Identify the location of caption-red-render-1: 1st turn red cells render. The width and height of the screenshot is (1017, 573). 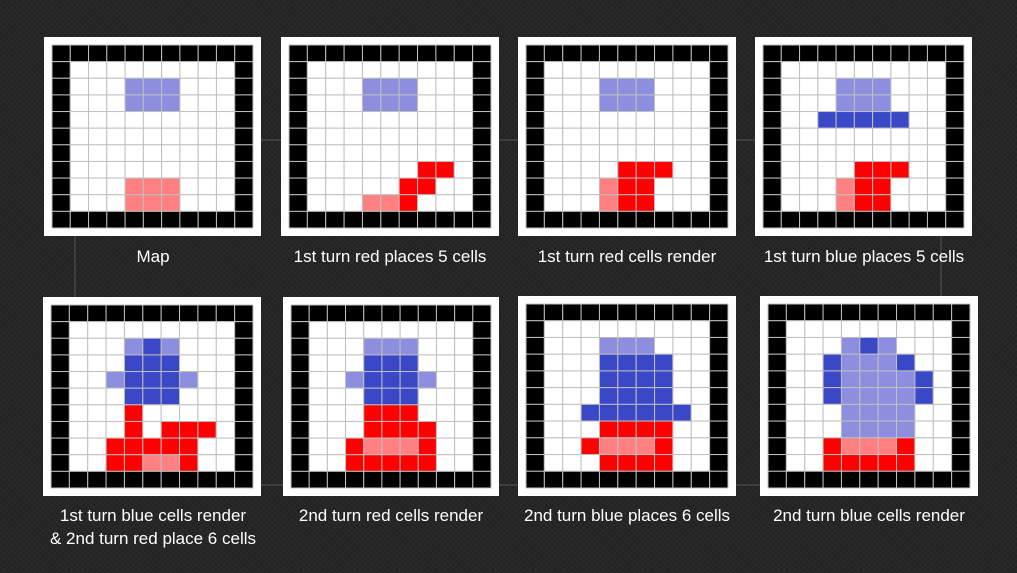
(627, 256).